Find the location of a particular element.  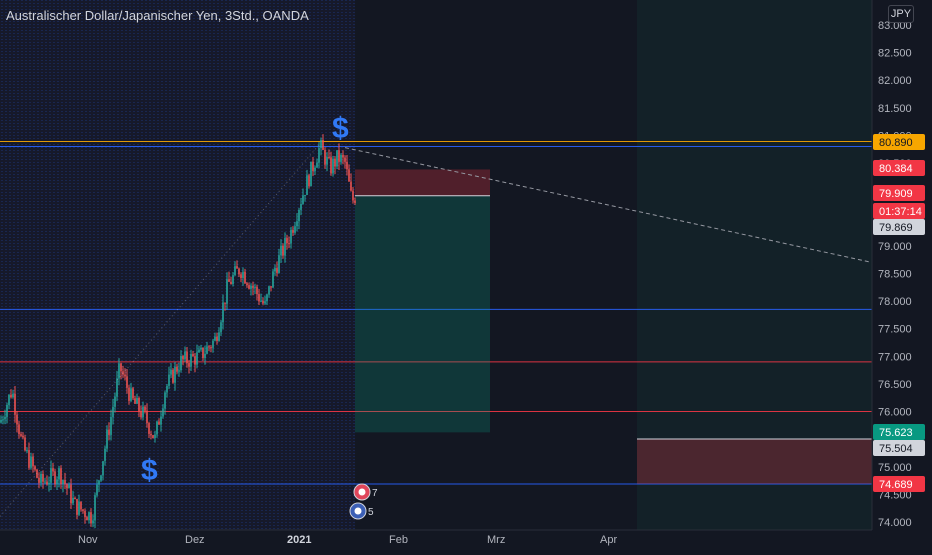

take-profit-zone is located at coordinates (422, 314).